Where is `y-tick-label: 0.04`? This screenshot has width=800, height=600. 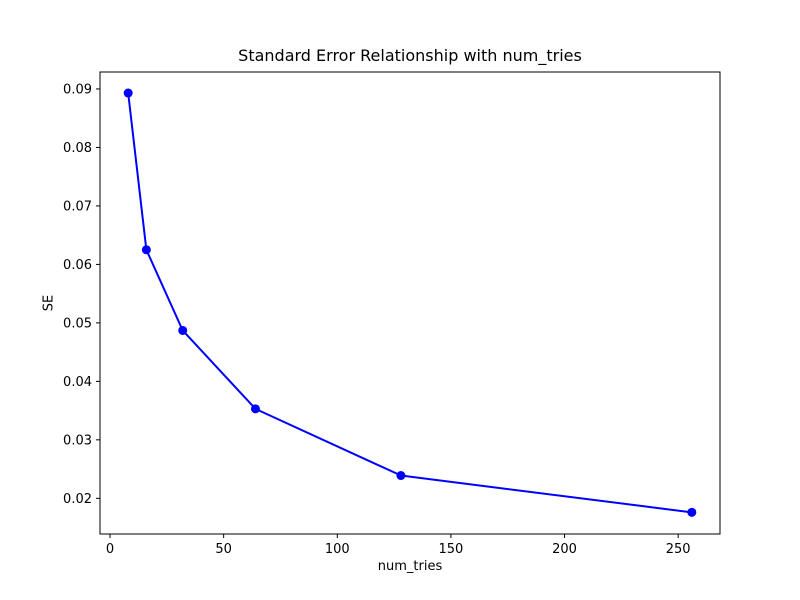 y-tick-label: 0.04 is located at coordinates (77, 382).